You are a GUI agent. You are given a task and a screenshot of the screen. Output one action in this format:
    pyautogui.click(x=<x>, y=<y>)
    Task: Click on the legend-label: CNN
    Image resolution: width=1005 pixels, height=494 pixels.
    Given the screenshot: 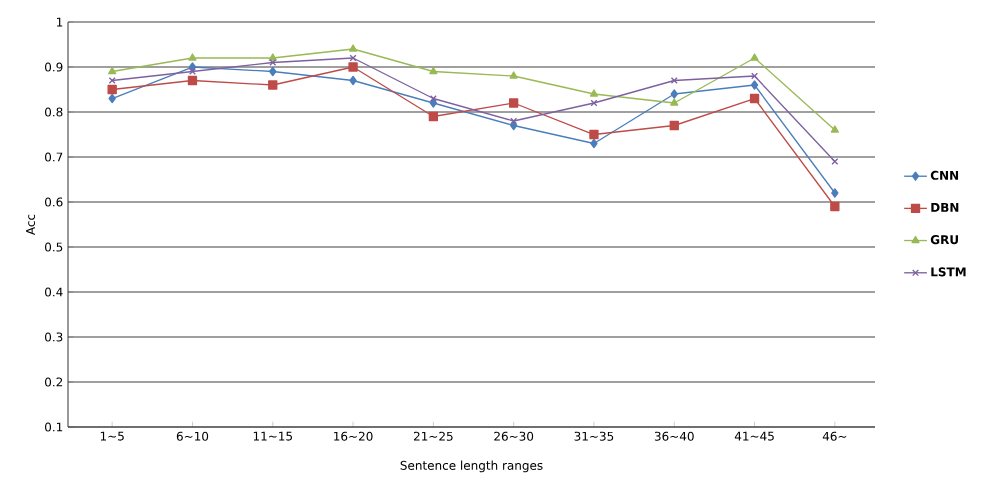 What is the action you would take?
    pyautogui.click(x=944, y=175)
    